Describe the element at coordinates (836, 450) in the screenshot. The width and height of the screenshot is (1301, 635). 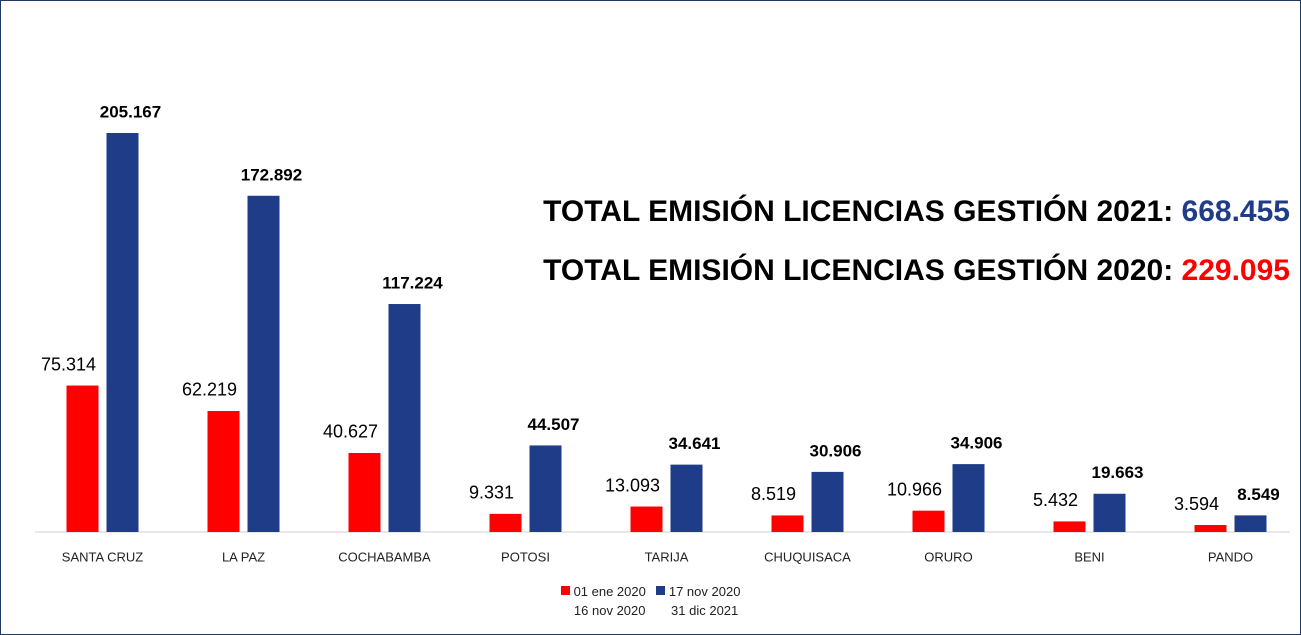
I see `data-label: 30.906` at that location.